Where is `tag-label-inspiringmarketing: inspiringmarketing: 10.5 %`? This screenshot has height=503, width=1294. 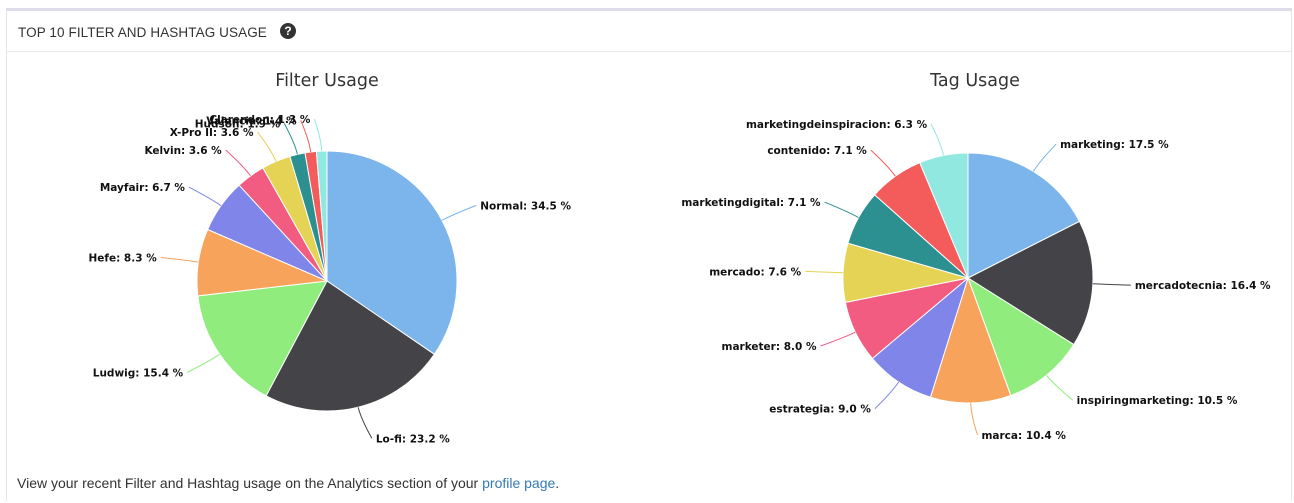
tag-label-inspiringmarketing: inspiringmarketing: 10.5 % is located at coordinates (1157, 401).